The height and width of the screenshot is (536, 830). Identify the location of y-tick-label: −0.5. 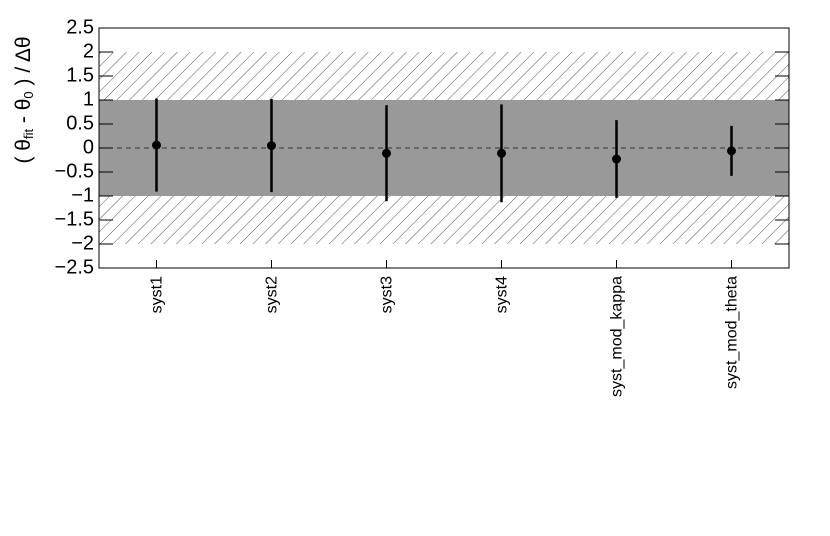
(74, 171).